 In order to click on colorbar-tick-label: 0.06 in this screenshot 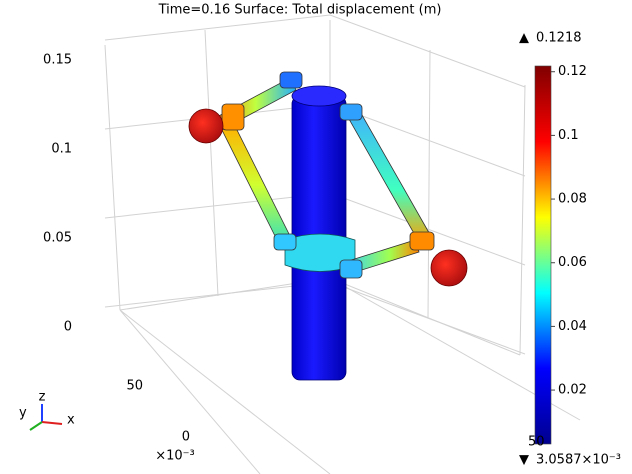, I will do `click(572, 262)`.